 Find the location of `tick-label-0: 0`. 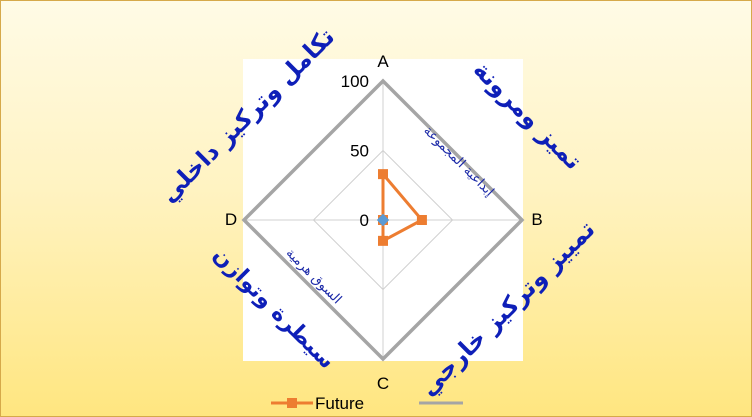

tick-label-0: 0 is located at coordinates (364, 220).